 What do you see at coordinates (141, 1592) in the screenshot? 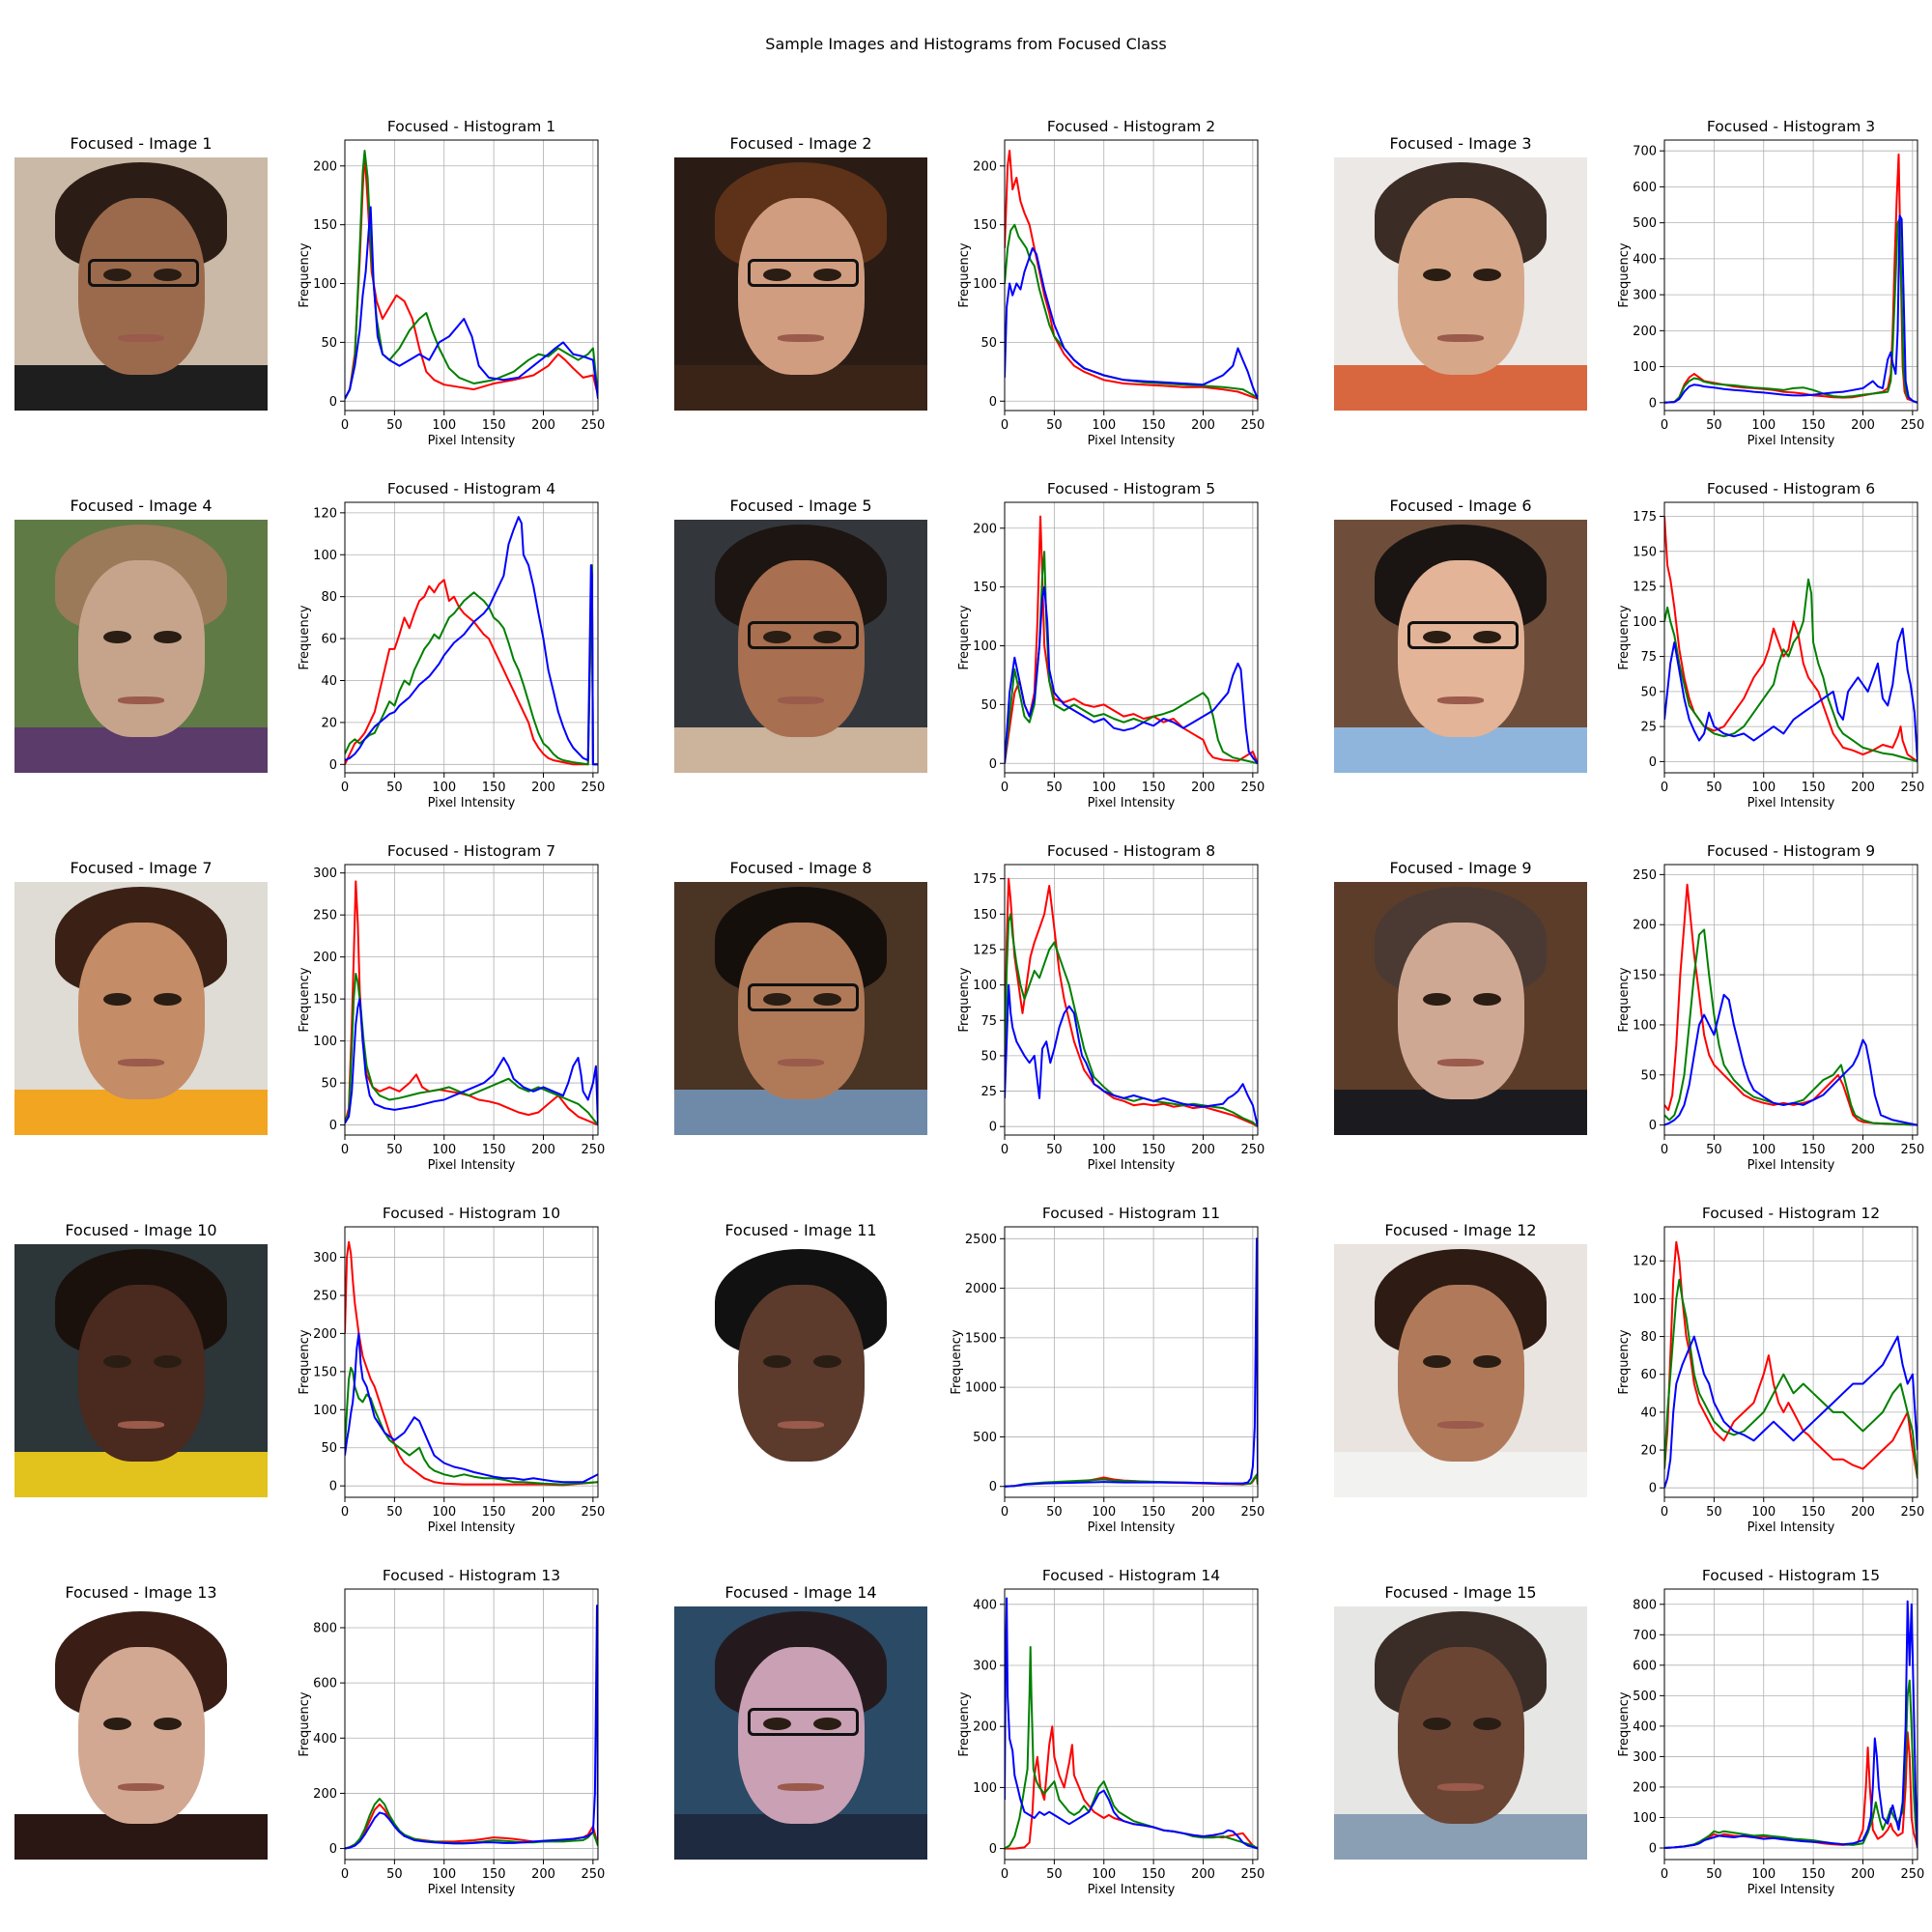
I see `image-title: Focused - Image 13` at bounding box center [141, 1592].